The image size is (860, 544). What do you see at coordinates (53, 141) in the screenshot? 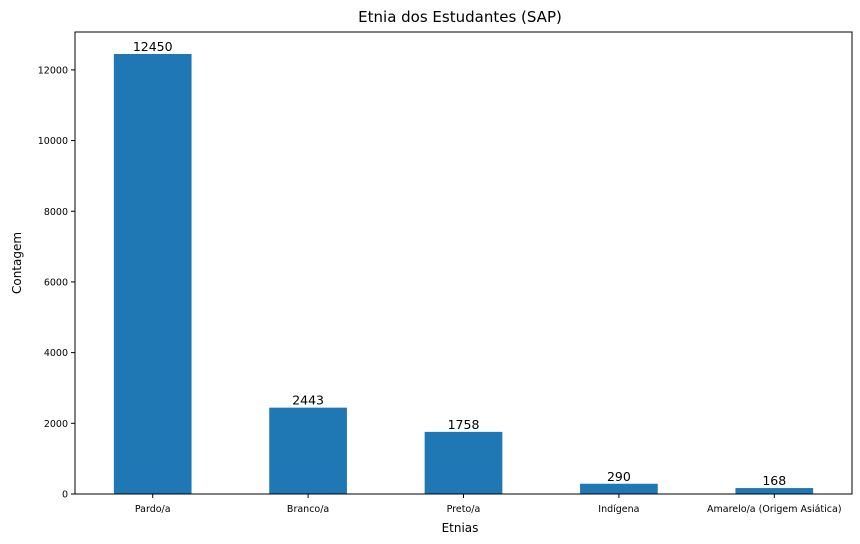
I see `y-tick-label: 10000` at bounding box center [53, 141].